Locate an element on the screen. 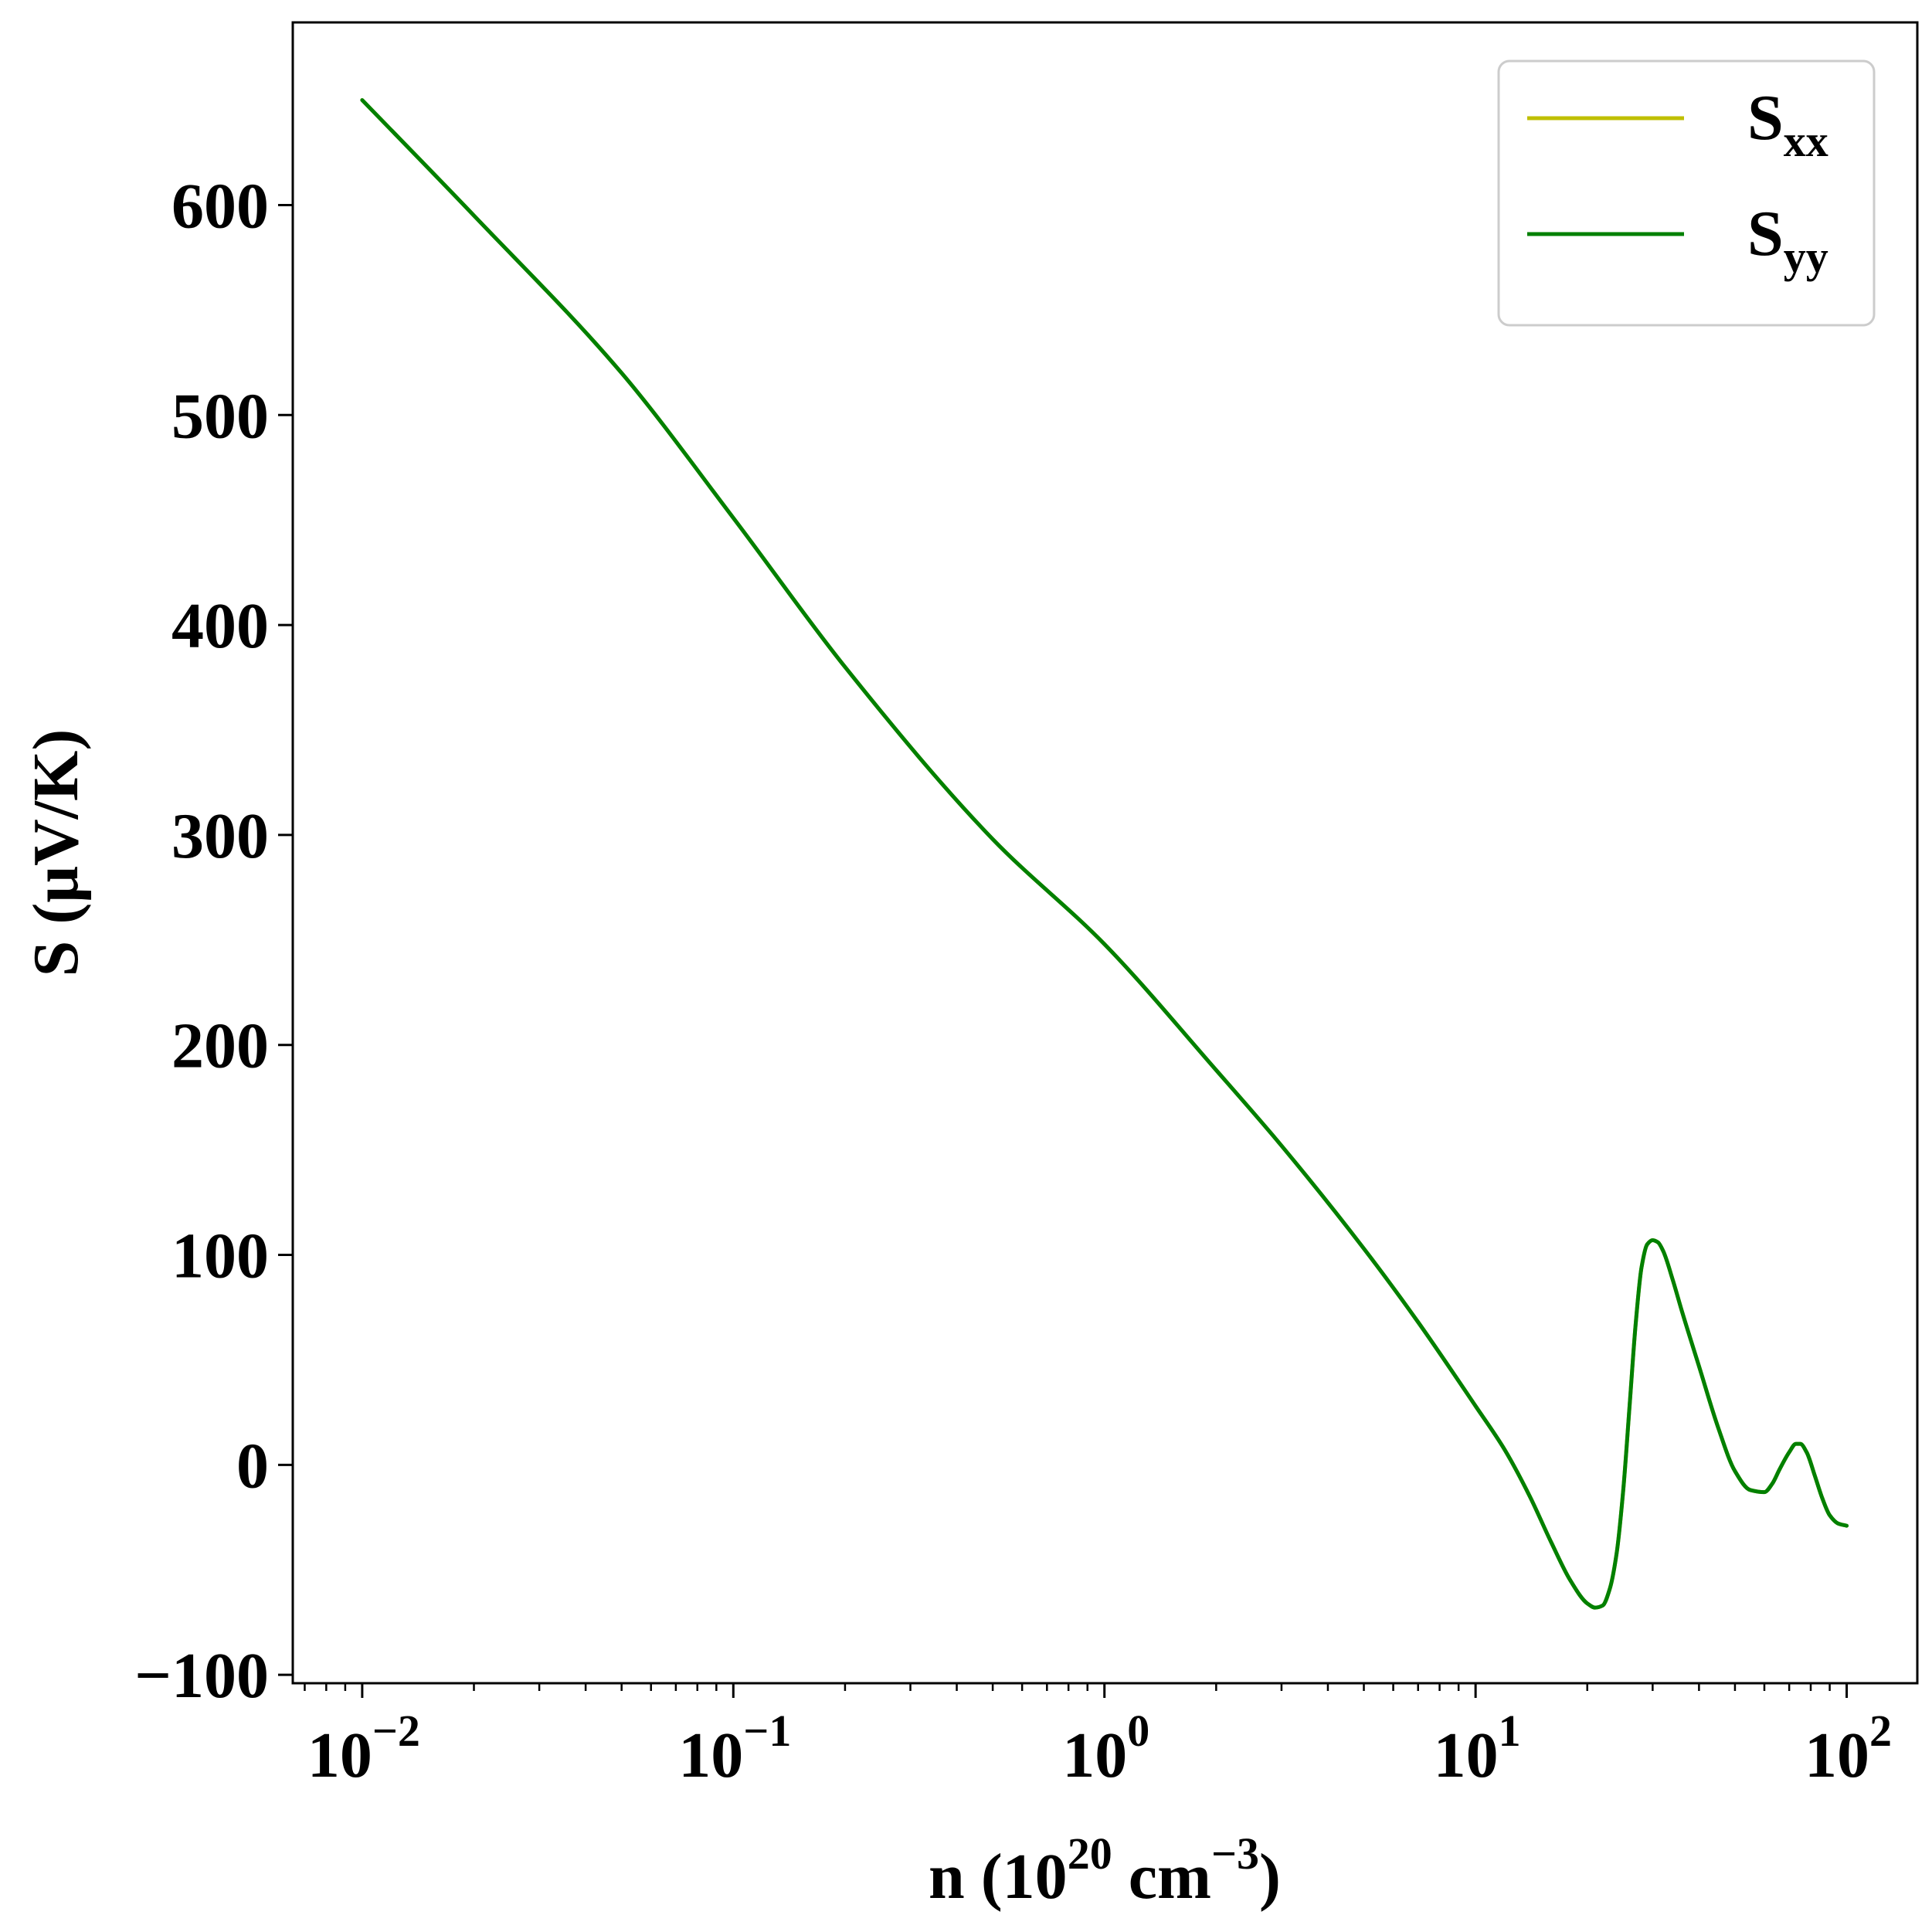 The height and width of the screenshot is (1925, 1932). x-tick-label: 10⁰ is located at coordinates (1106, 1749).